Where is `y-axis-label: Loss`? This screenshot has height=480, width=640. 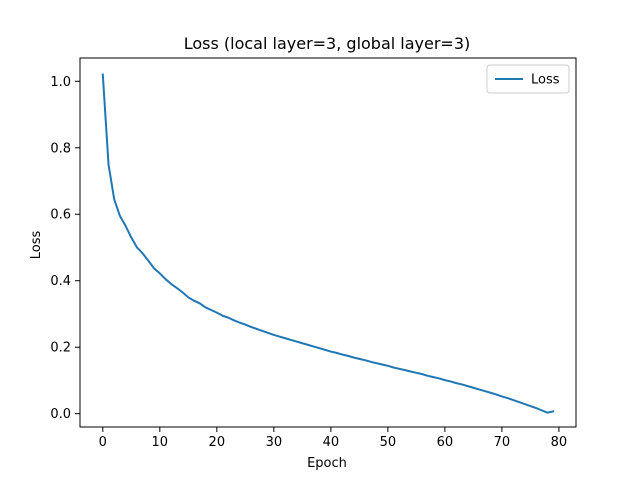
y-axis-label: Loss is located at coordinates (36, 245).